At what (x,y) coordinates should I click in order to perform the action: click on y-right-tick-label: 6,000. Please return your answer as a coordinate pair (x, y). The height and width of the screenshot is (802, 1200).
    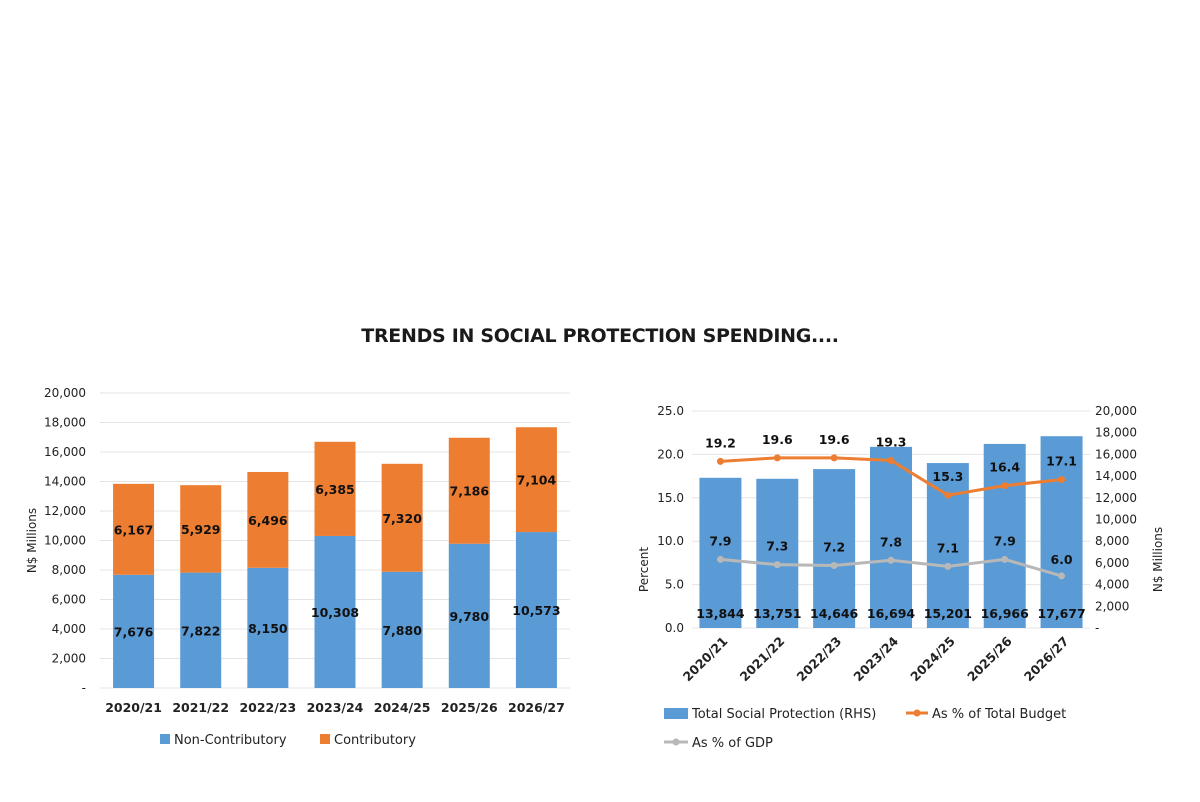
    Looking at the image, I should click on (1112, 563).